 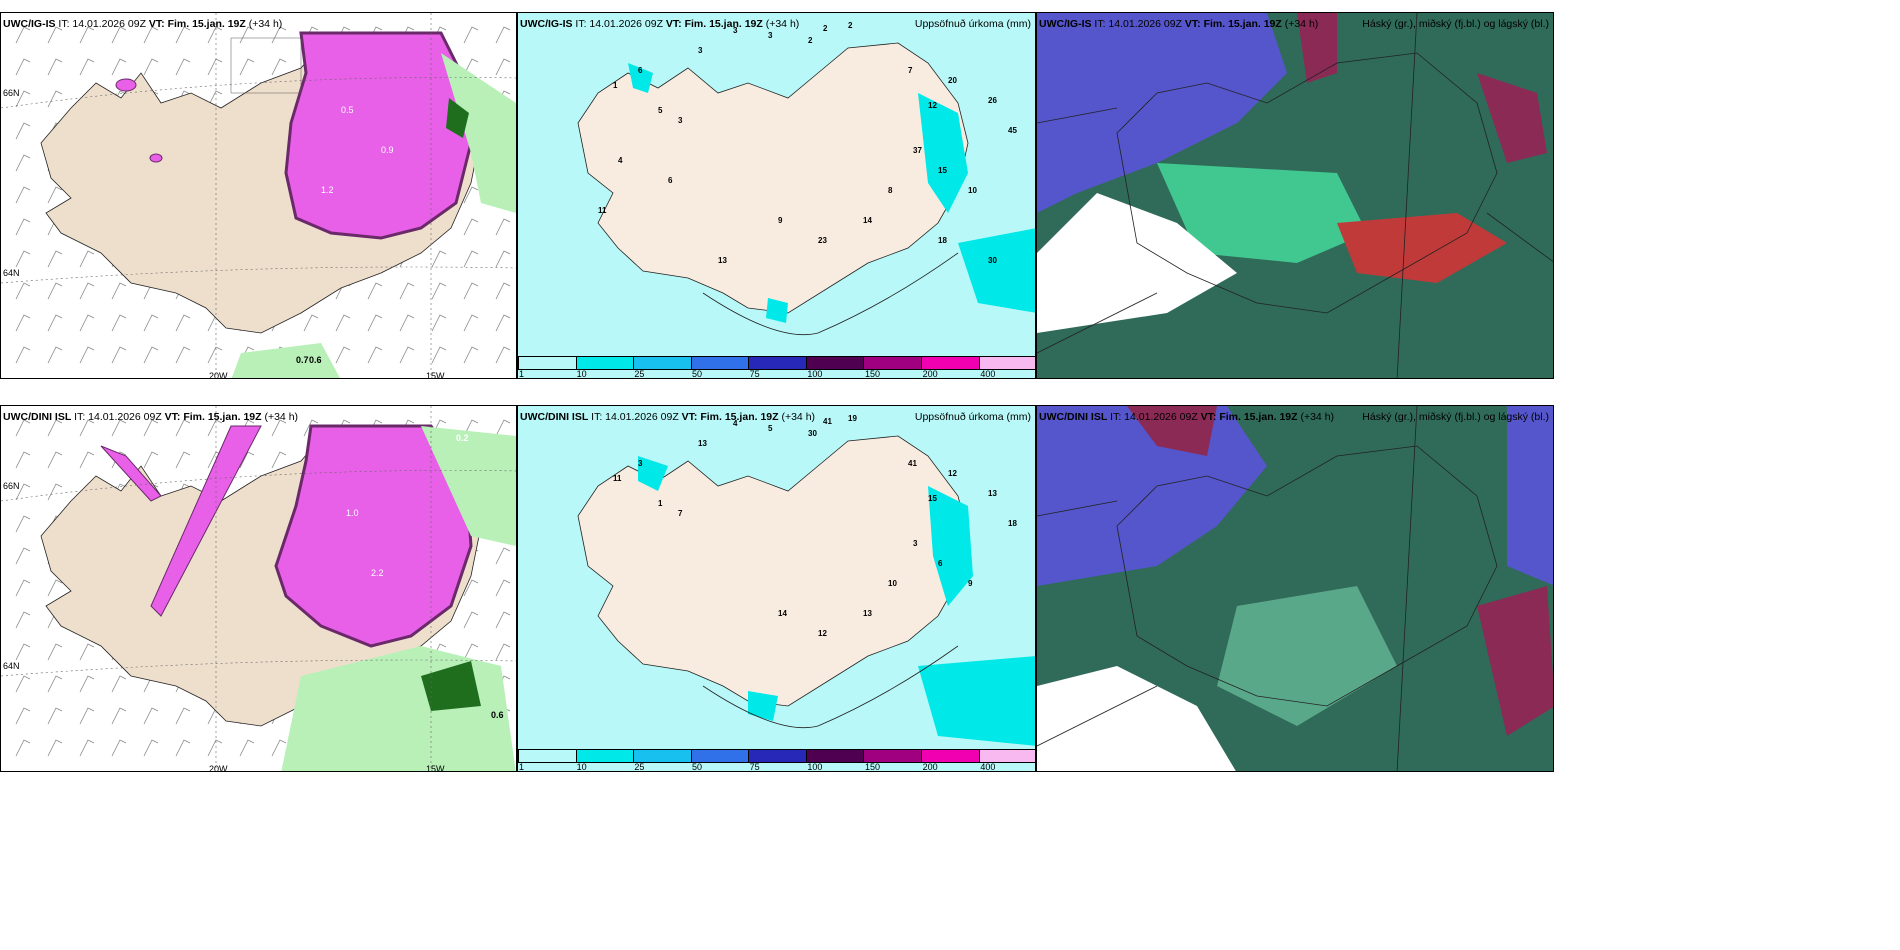 I want to click on snow-spot, so click(x=126, y=85).